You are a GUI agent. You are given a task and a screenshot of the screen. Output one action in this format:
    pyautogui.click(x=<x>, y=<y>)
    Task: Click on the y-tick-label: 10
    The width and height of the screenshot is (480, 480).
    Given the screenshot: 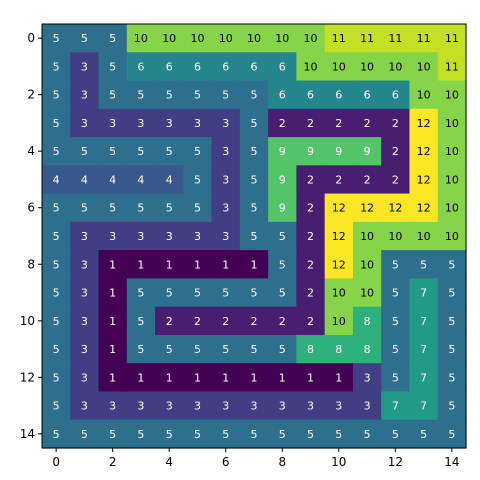 What is the action you would take?
    pyautogui.click(x=27, y=321)
    